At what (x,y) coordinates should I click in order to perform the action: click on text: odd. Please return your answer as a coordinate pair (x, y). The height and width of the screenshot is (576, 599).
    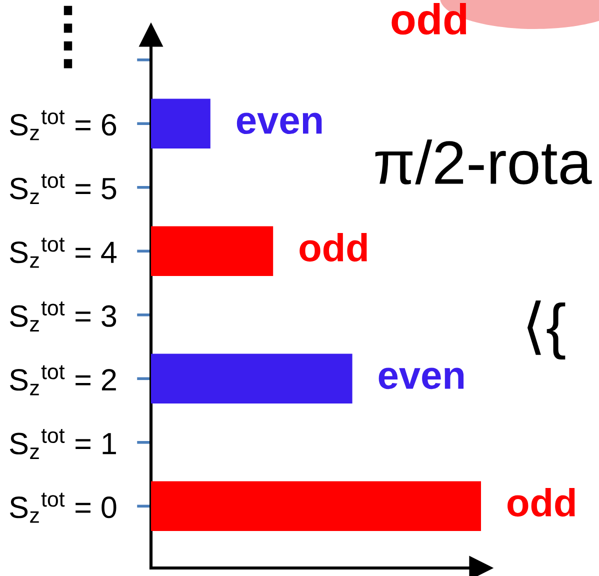
    Looking at the image, I should click on (429, 19).